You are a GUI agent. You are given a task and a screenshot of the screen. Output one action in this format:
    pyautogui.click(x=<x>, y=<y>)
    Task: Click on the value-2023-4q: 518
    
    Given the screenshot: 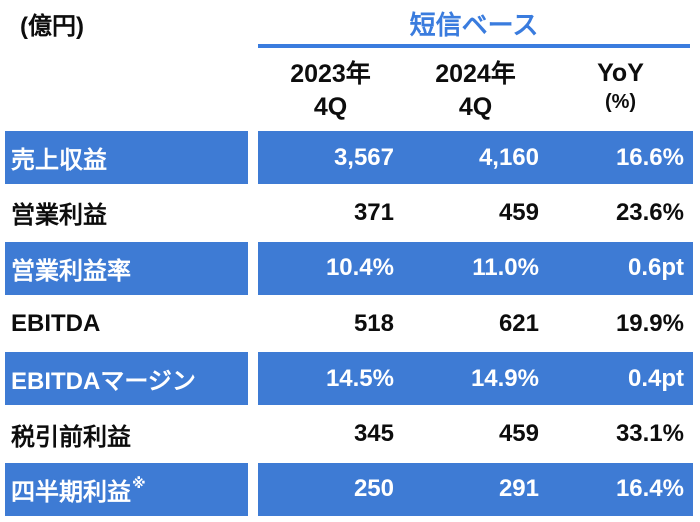 What is the action you would take?
    pyautogui.click(x=373, y=323)
    